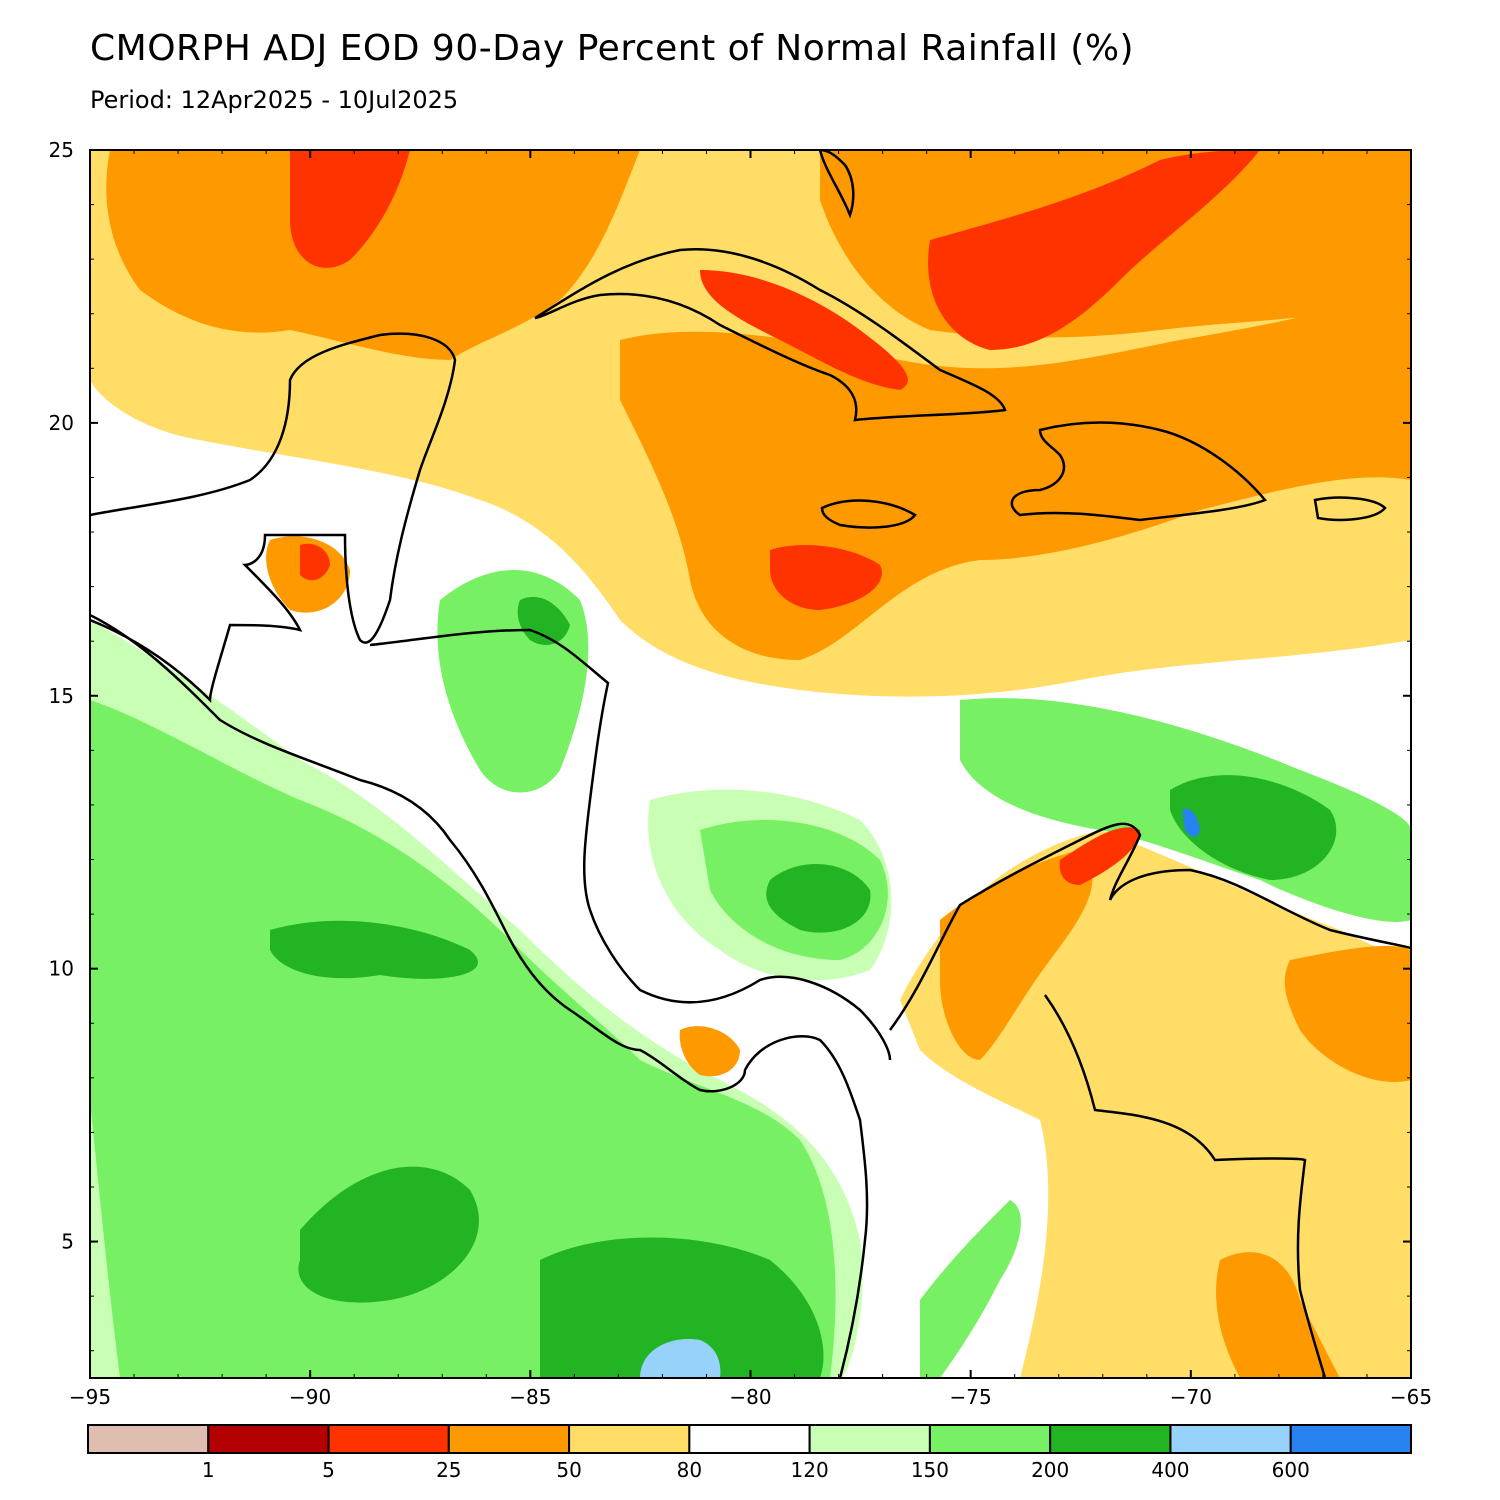  I want to click on lon-tick-label: −70, so click(1191, 1397).